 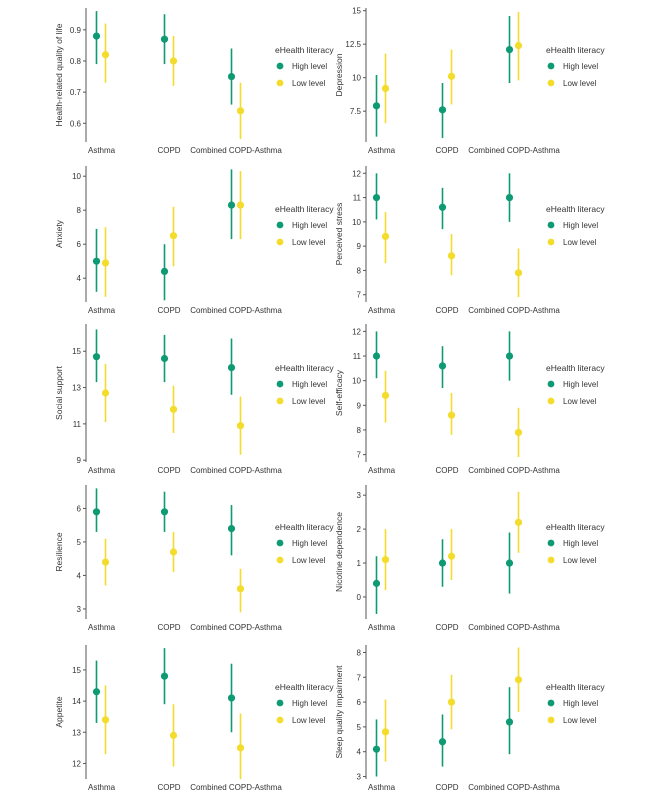 I want to click on y-axis-label: Anxiety, so click(x=59, y=233).